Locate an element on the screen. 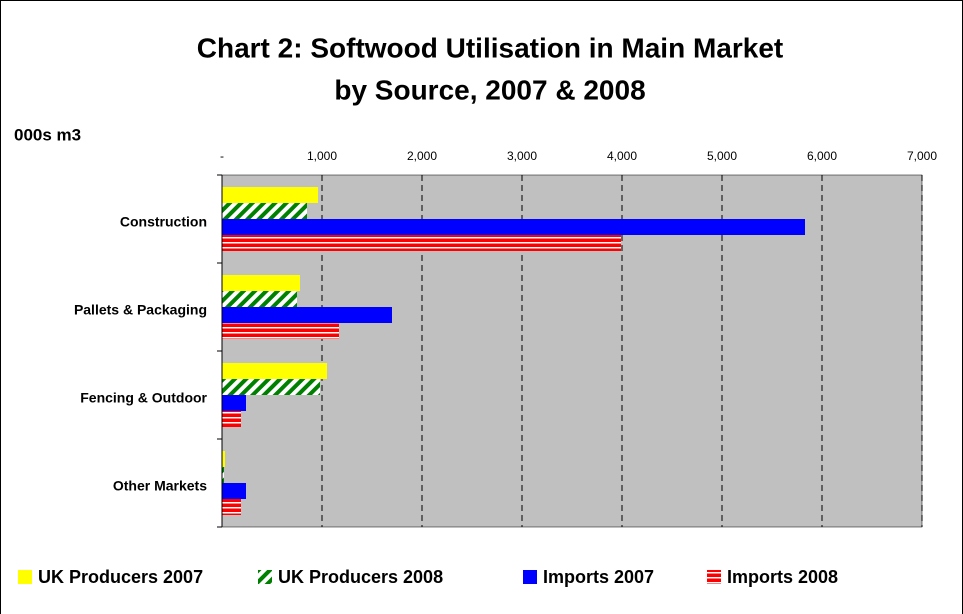  chart-title: by Source, 2007 & 2008 is located at coordinates (489, 89).